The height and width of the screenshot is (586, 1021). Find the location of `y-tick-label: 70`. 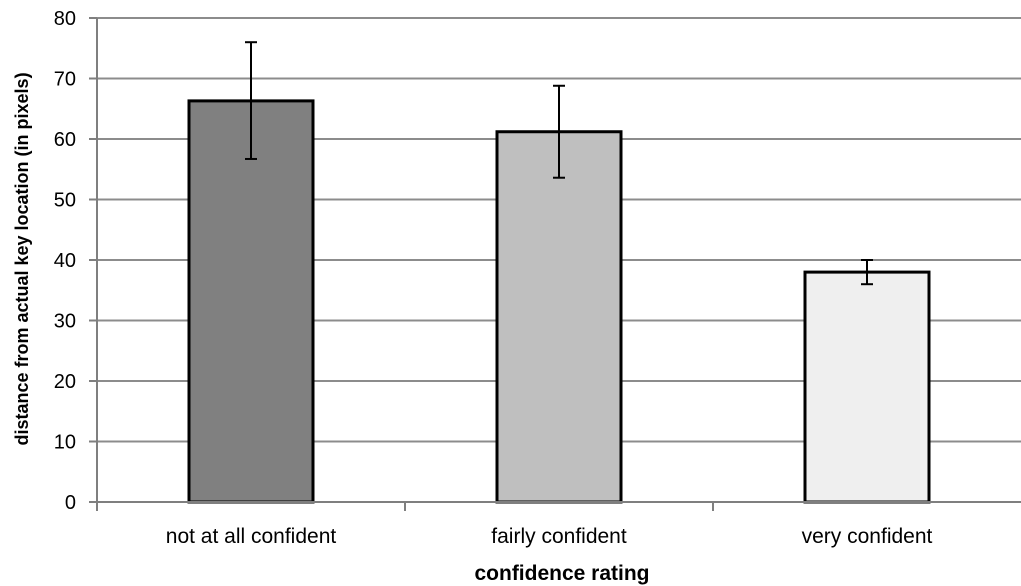

y-tick-label: 70 is located at coordinates (65, 80).